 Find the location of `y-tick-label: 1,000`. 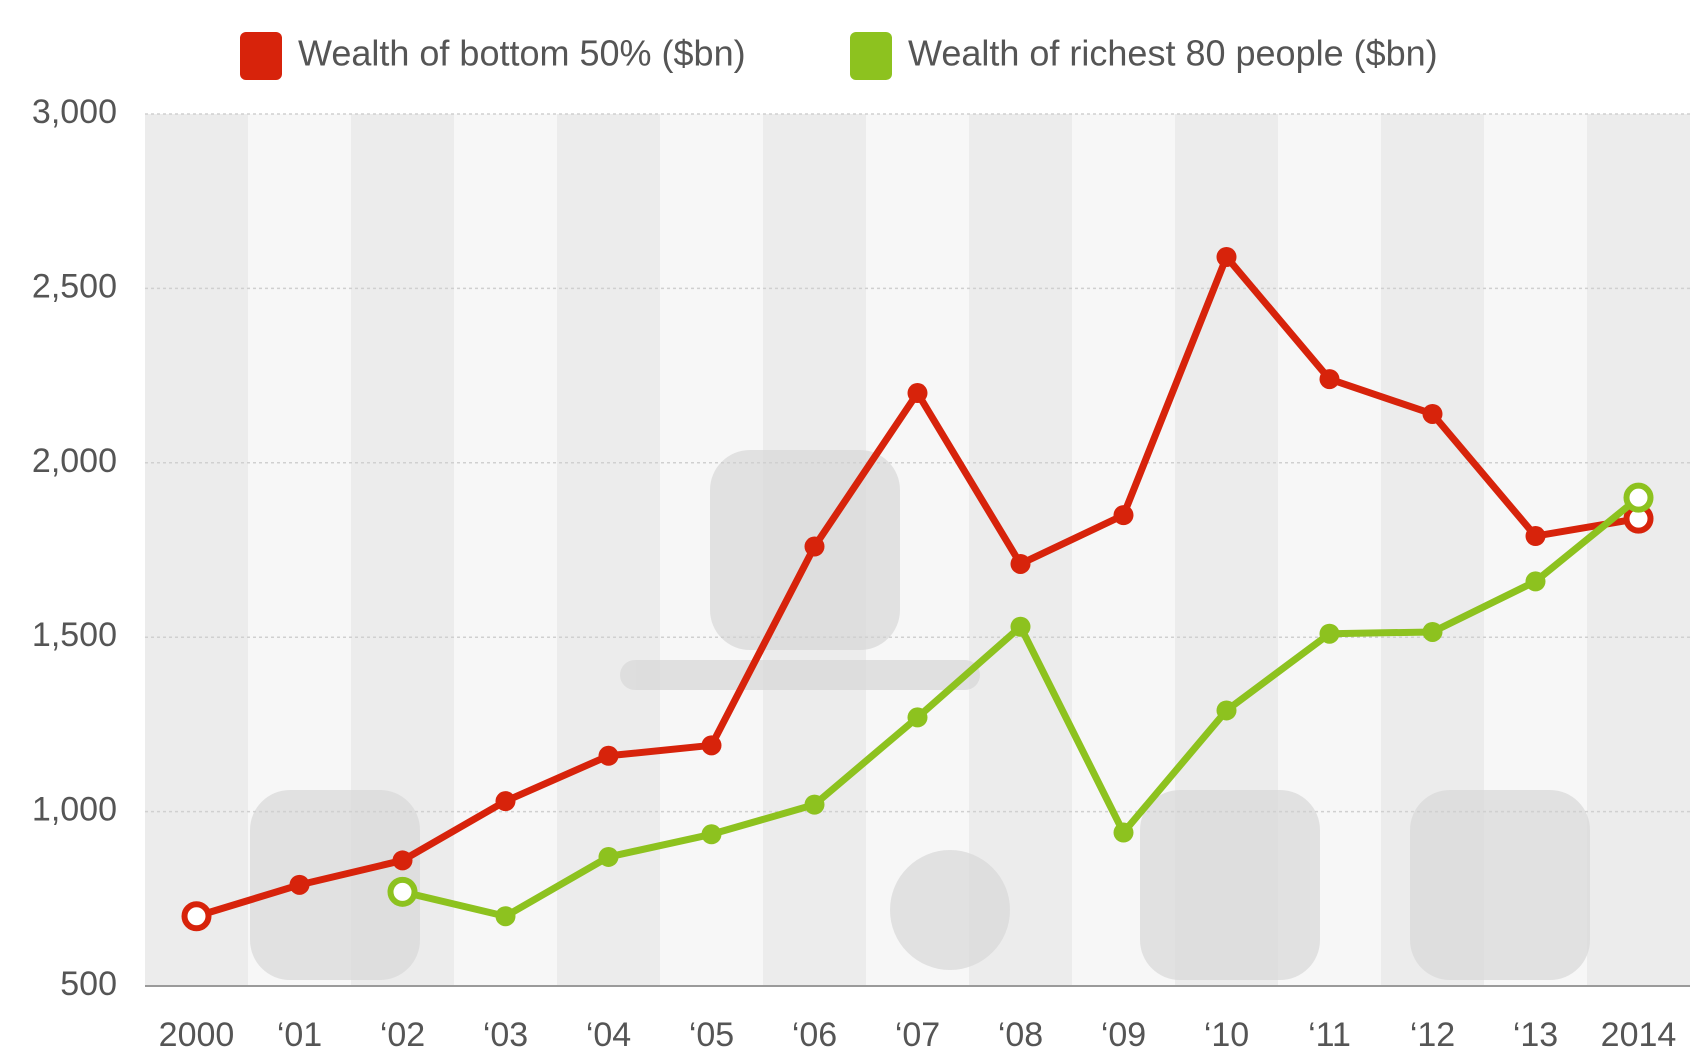

y-tick-label: 1,000 is located at coordinates (74, 810).